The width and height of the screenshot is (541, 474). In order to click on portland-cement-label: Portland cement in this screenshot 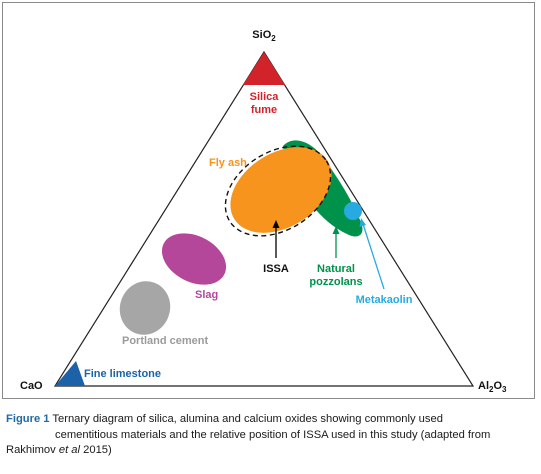, I will do `click(165, 341)`.